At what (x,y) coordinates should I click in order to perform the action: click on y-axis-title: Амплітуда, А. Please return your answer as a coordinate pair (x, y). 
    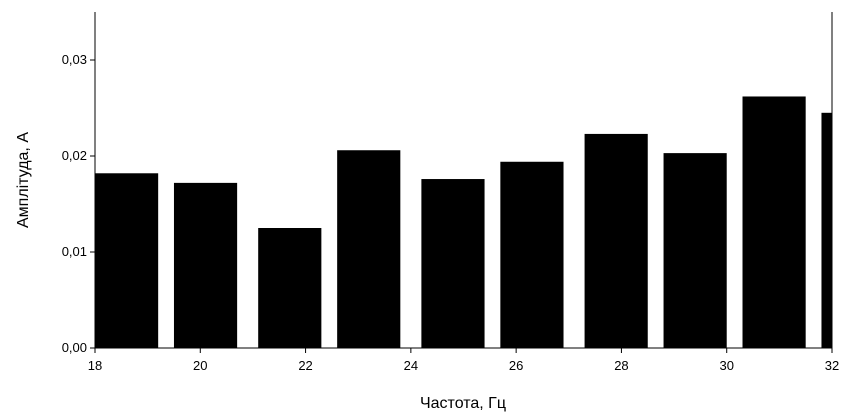
    Looking at the image, I should click on (23, 180).